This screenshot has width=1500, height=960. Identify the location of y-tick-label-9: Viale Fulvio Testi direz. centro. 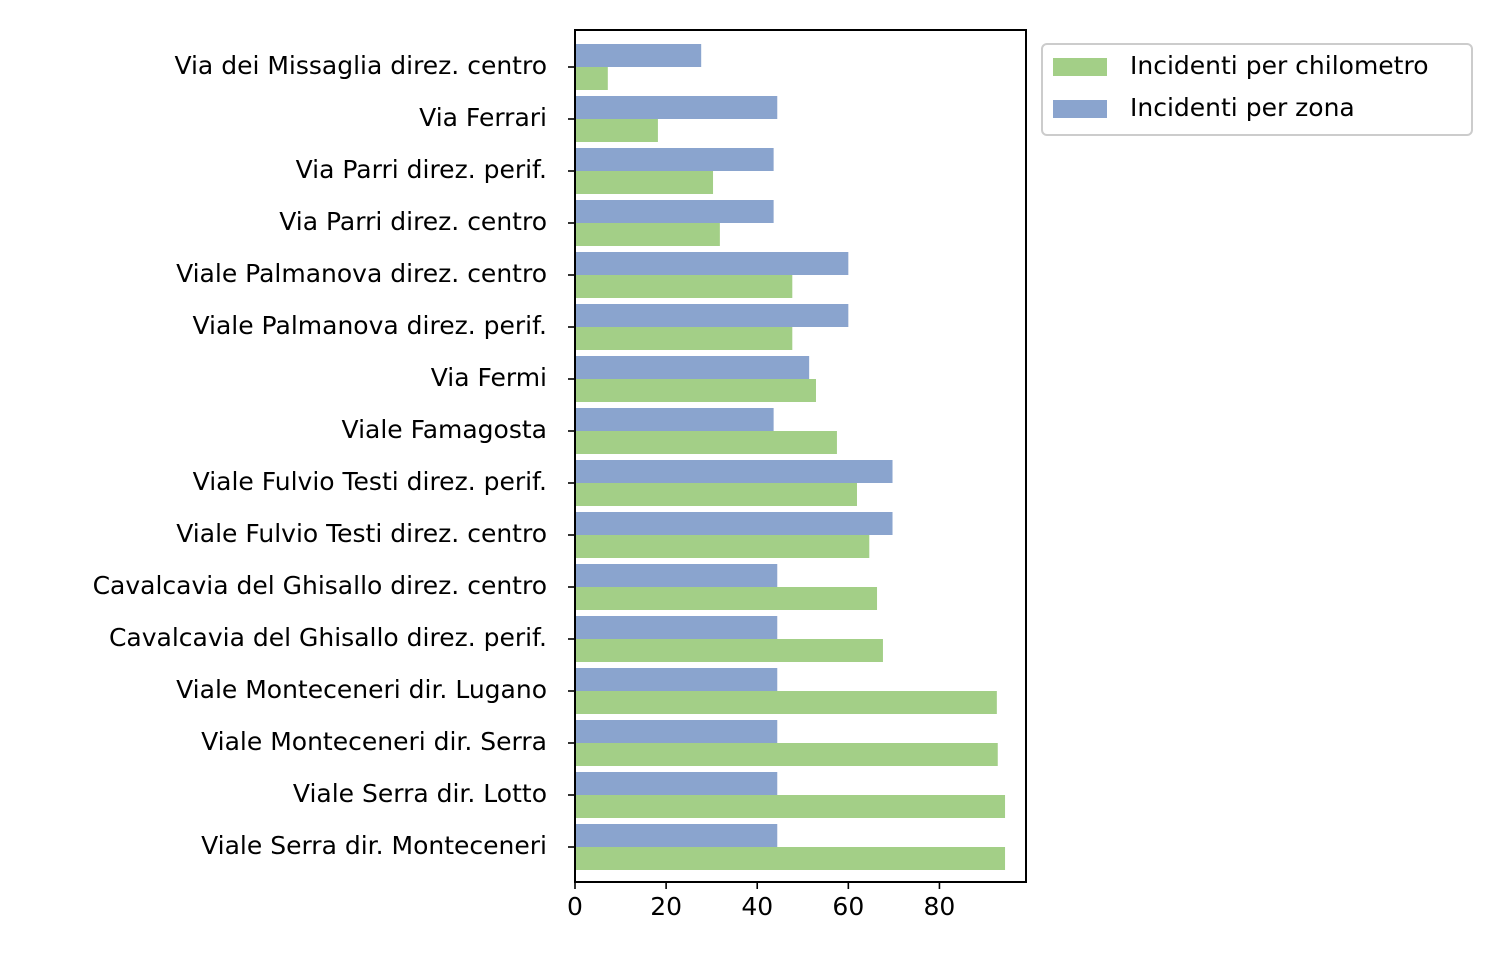
(361, 533).